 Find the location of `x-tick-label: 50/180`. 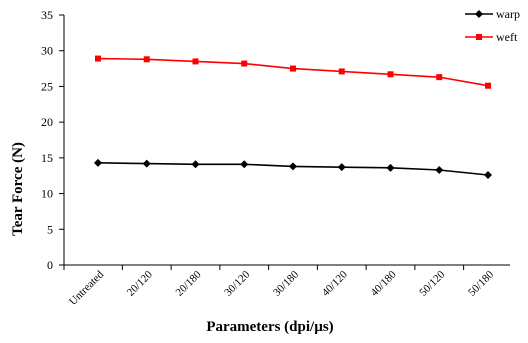

x-tick-label: 50/180 is located at coordinates (481, 283).